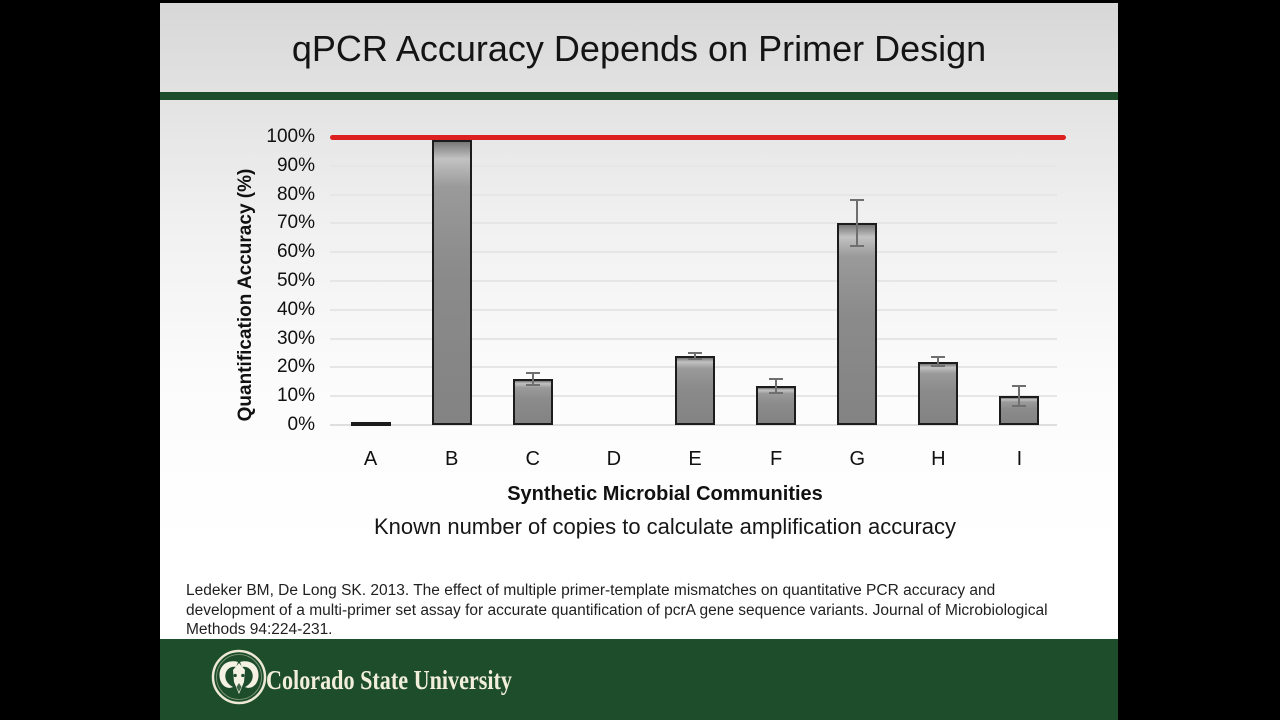  I want to click on bar-G, so click(857, 324).